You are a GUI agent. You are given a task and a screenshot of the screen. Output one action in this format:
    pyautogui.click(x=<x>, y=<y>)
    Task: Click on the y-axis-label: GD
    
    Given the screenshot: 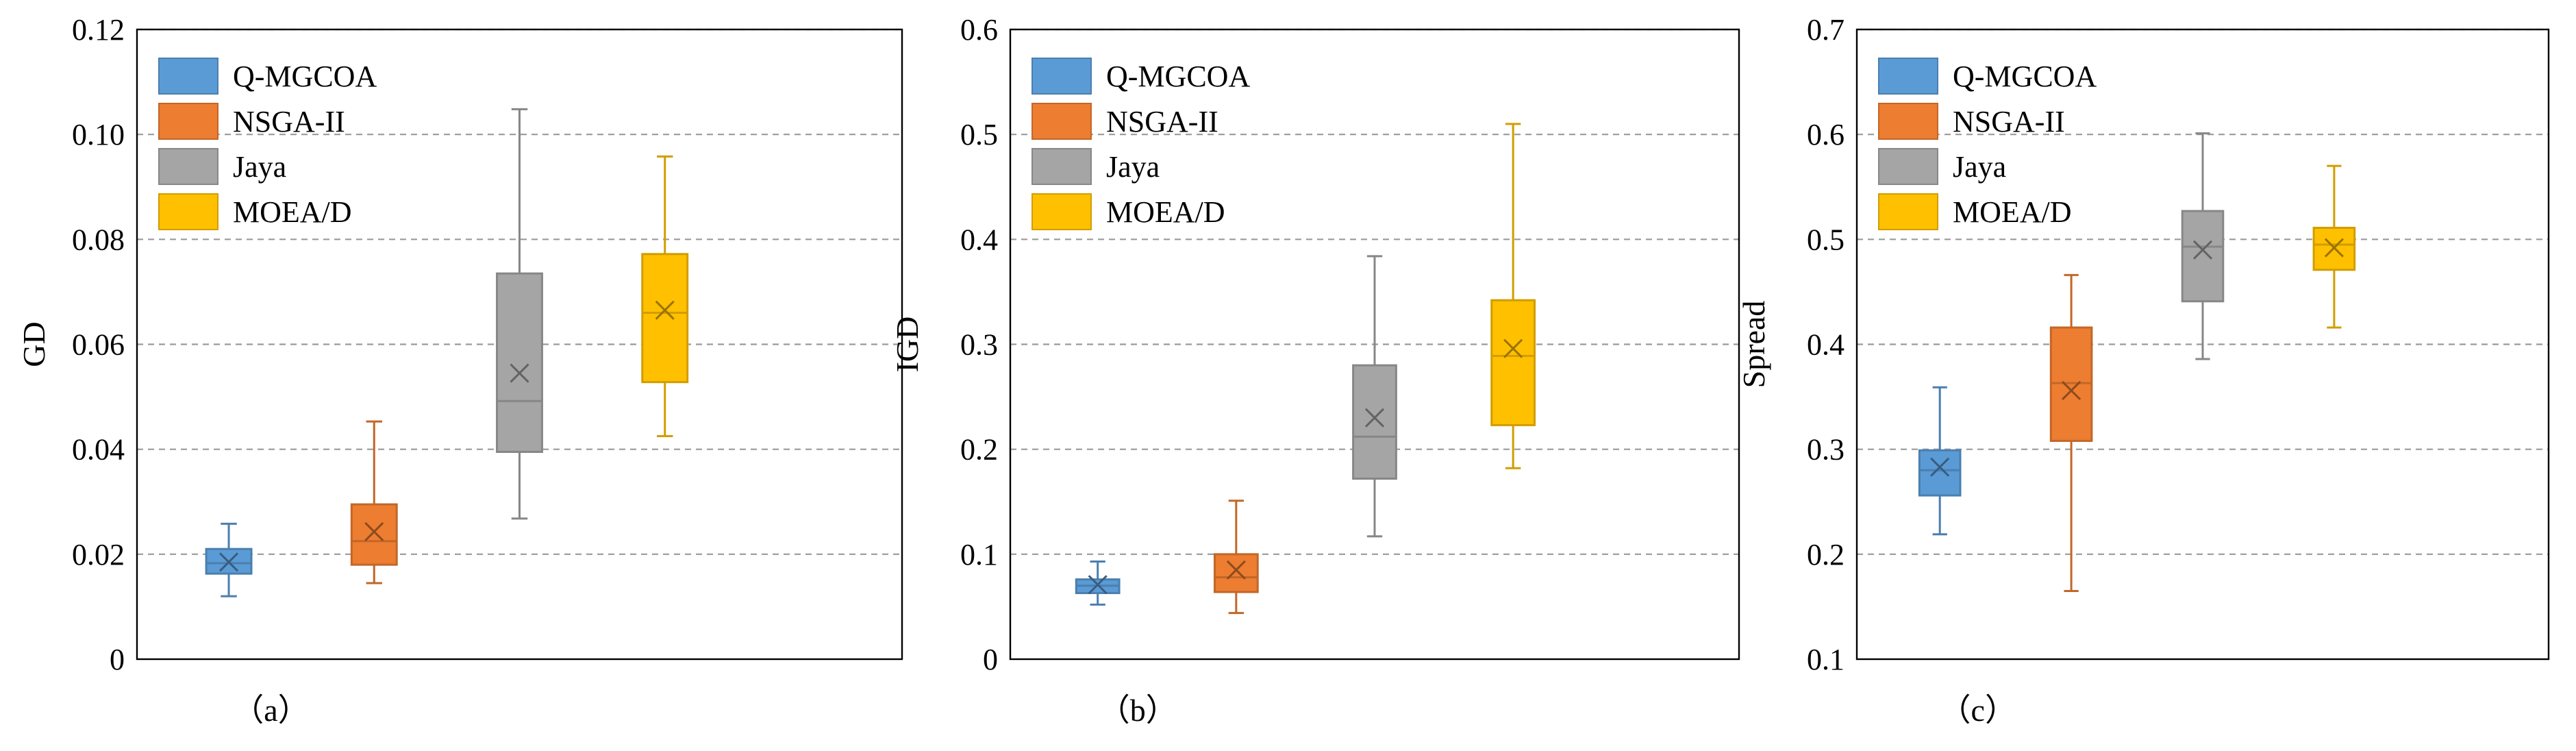 What is the action you would take?
    pyautogui.click(x=33, y=344)
    